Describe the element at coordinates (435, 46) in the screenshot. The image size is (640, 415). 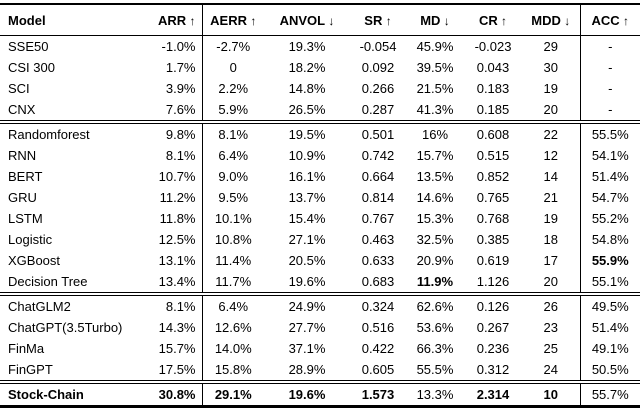
I see `md-cell: 45.9%` at that location.